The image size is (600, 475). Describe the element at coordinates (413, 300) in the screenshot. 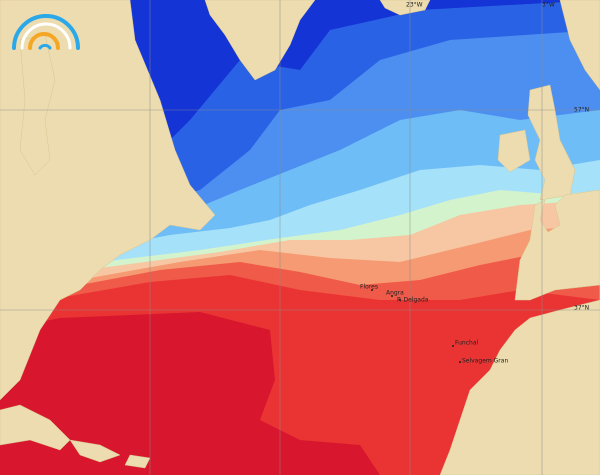

I see `place-label: P. Delgada` at that location.